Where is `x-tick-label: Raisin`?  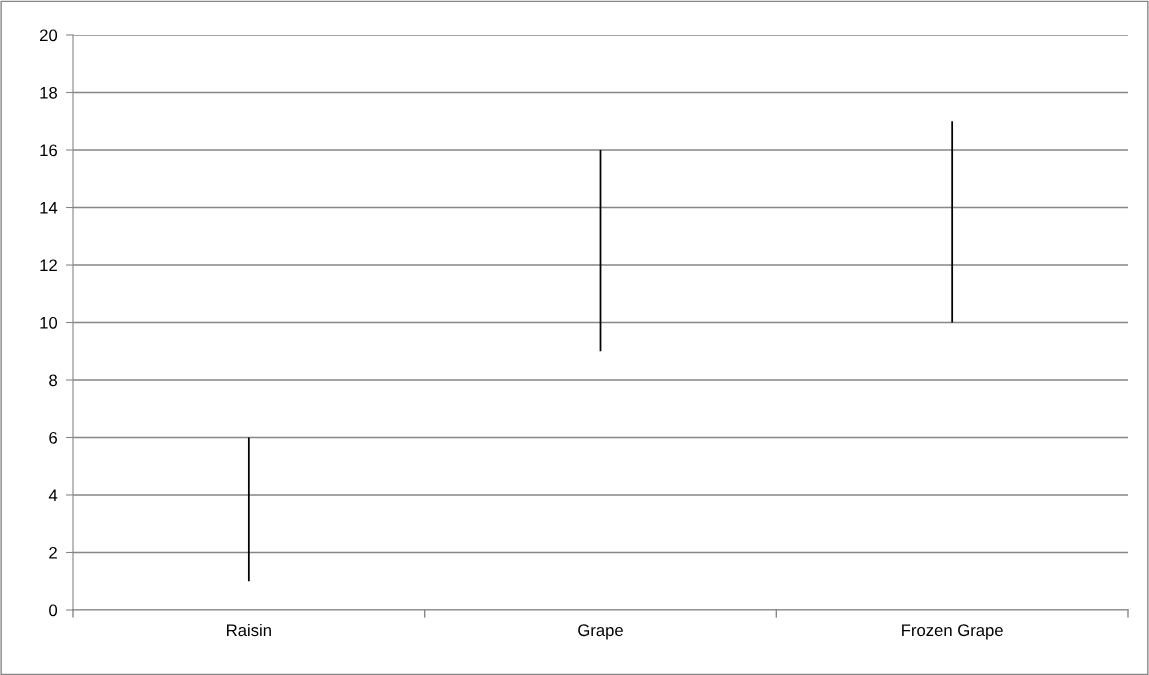
x-tick-label: Raisin is located at coordinates (249, 630).